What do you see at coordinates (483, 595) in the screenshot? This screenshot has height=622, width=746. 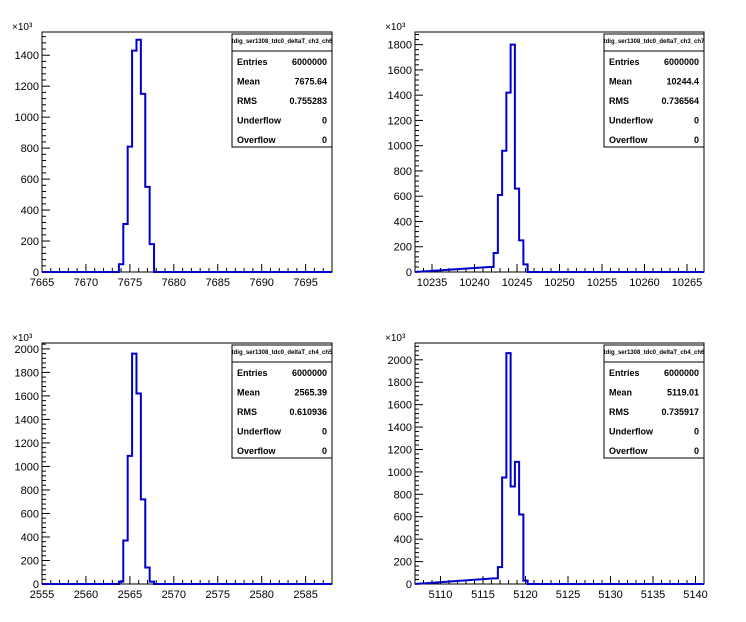 I see `x-tick-label: 5115` at bounding box center [483, 595].